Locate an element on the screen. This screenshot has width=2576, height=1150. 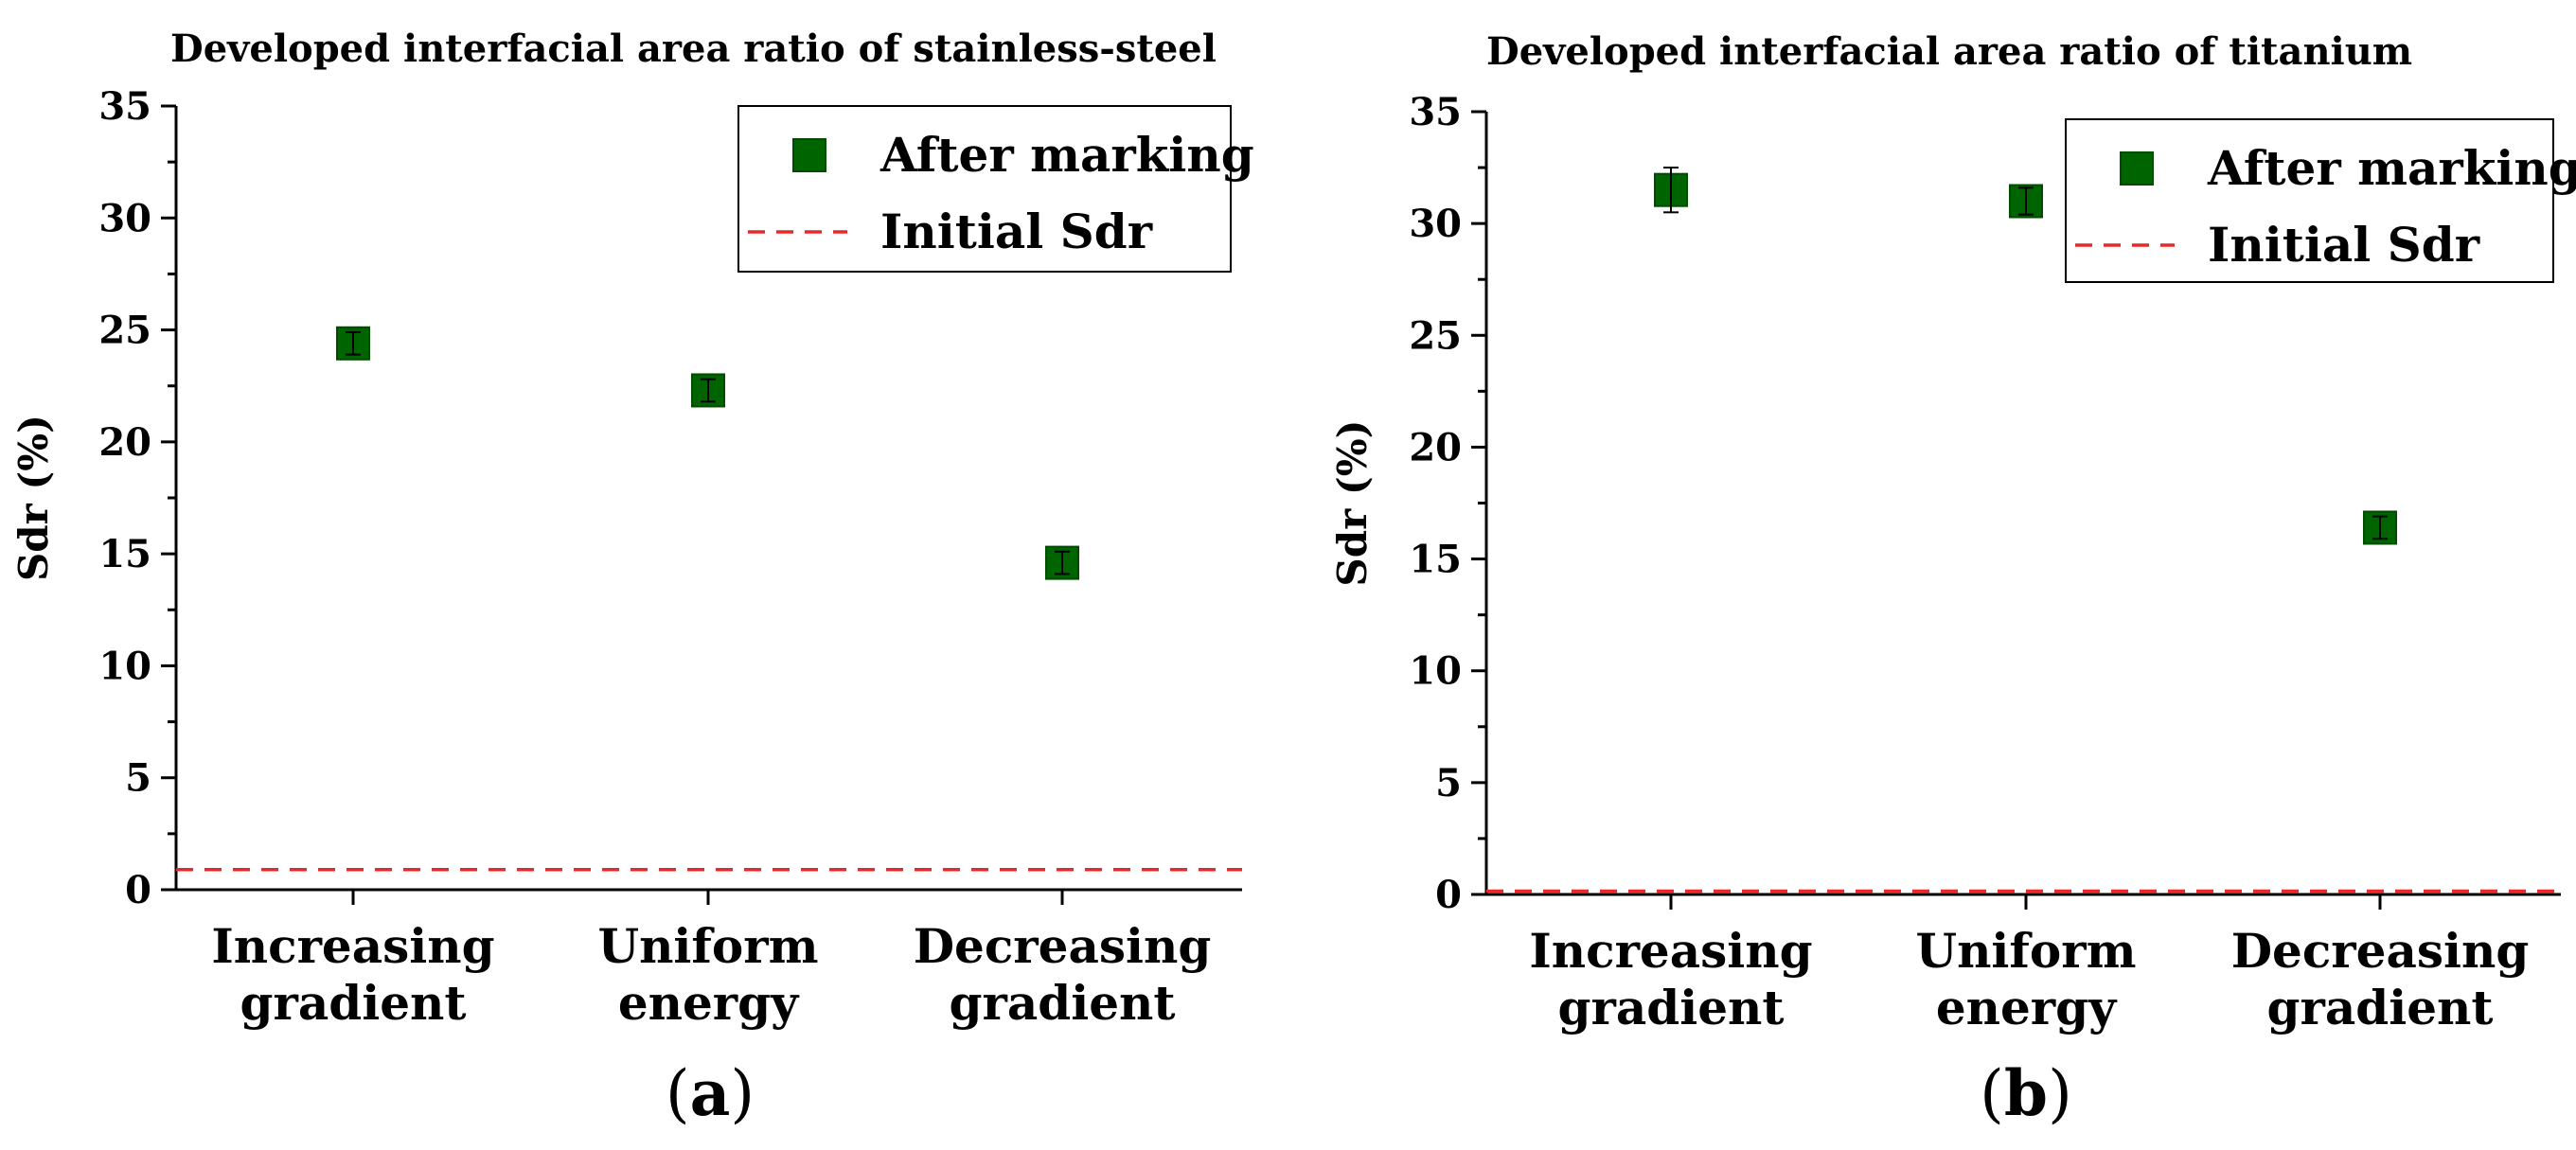
panel-label-part: a is located at coordinates (711, 1093).